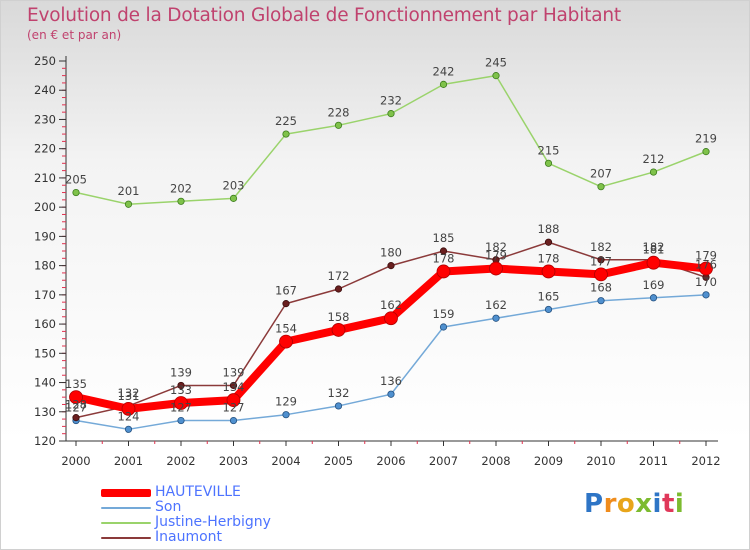 The image size is (750, 550). Describe the element at coordinates (180, 461) in the screenshot. I see `x-tick-label: 2002` at that location.